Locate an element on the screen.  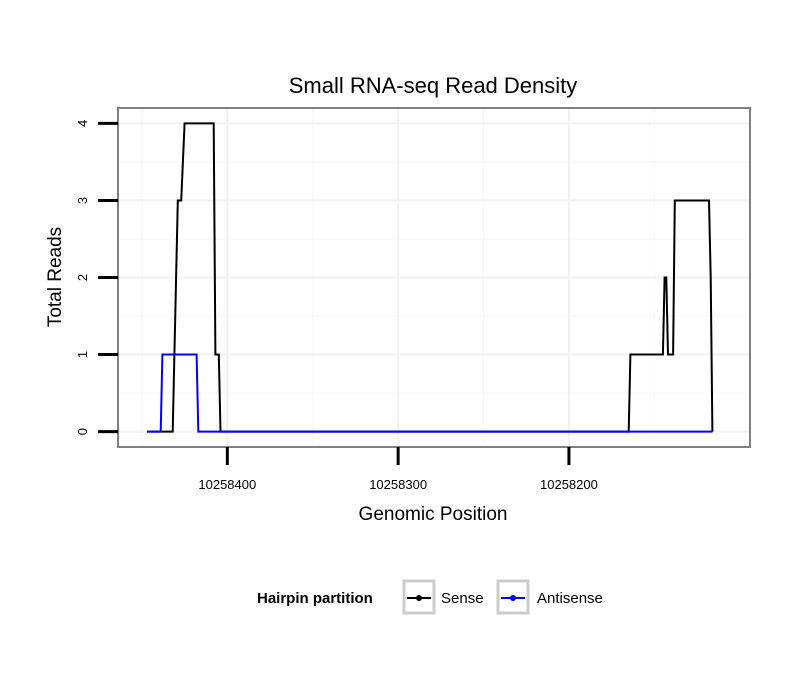
legend-label-antisense: Antisense is located at coordinates (570, 598).